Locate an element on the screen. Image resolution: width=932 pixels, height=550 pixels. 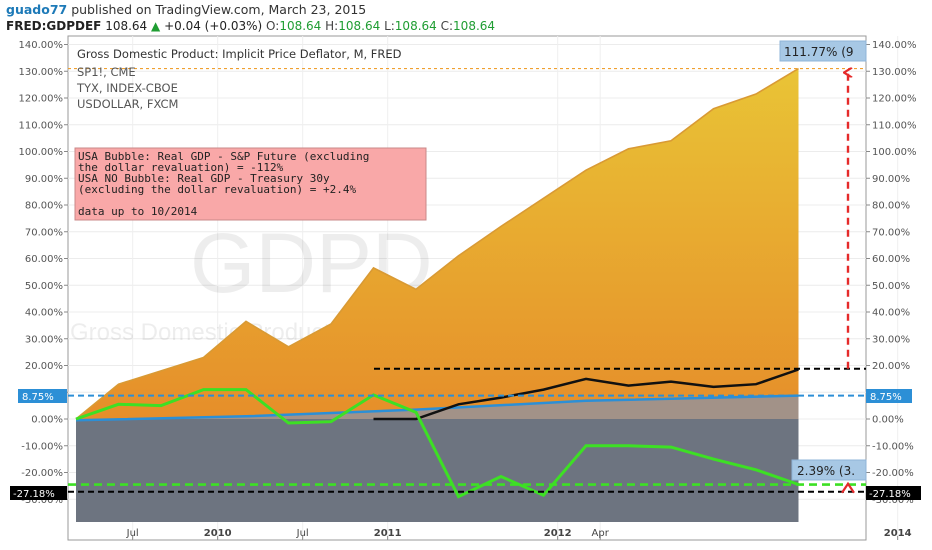
measure-box-bottom is located at coordinates (829, 470).